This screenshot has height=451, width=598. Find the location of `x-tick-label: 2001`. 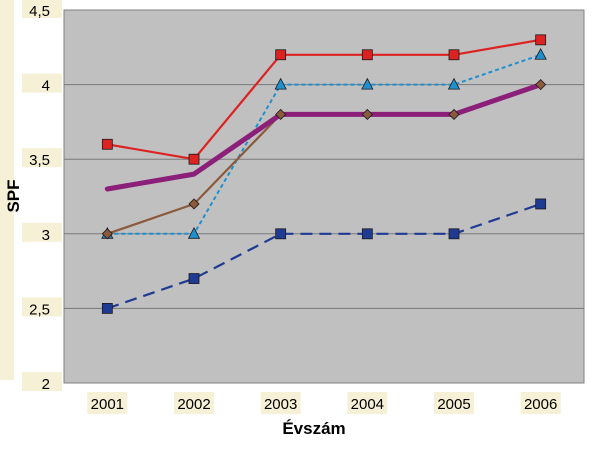

x-tick-label: 2001 is located at coordinates (107, 404).